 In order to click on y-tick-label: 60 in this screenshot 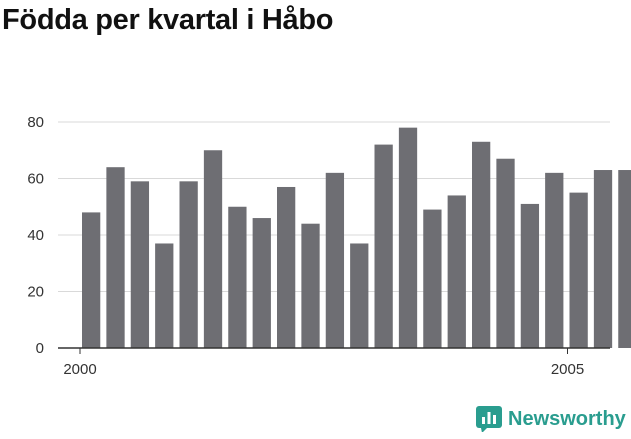, I will do `click(35, 179)`.